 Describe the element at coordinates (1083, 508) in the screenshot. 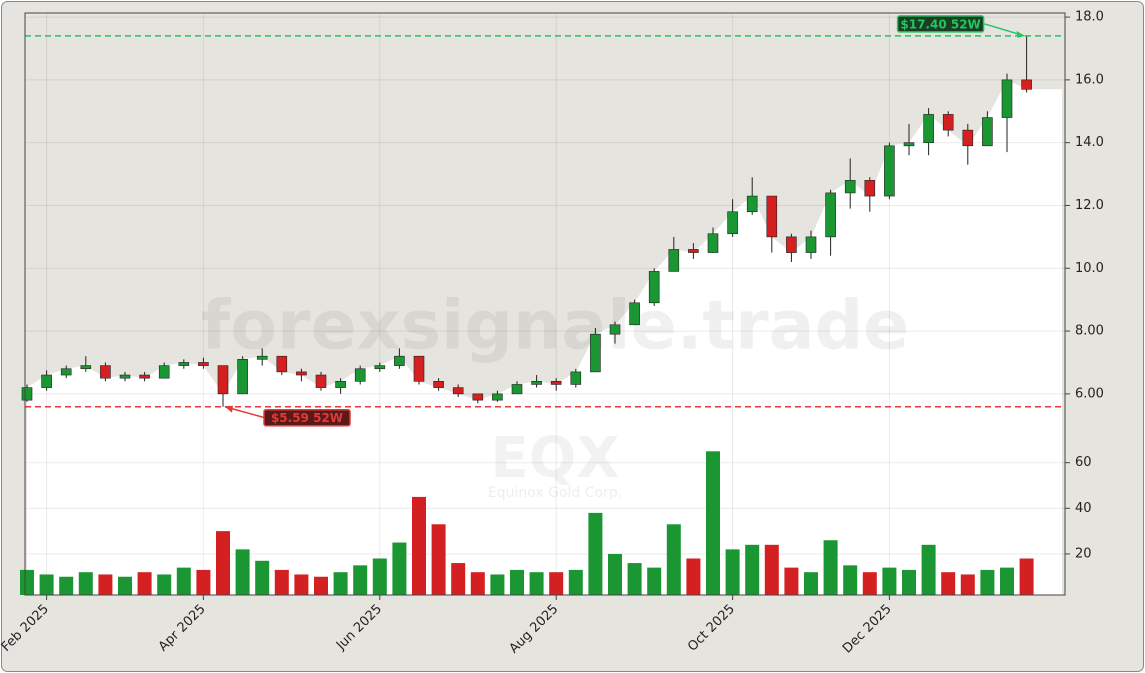

I see `v-tick-label: 40` at that location.